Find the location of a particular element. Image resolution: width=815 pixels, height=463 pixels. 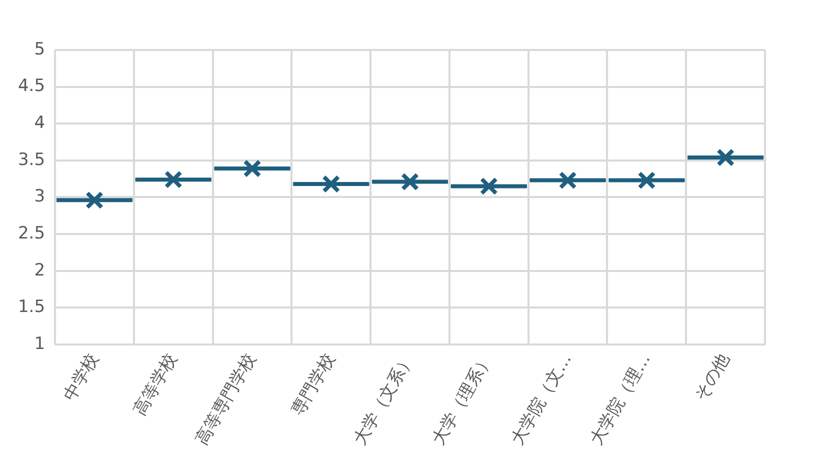

y-tick-label: 2.5 is located at coordinates (32, 233).